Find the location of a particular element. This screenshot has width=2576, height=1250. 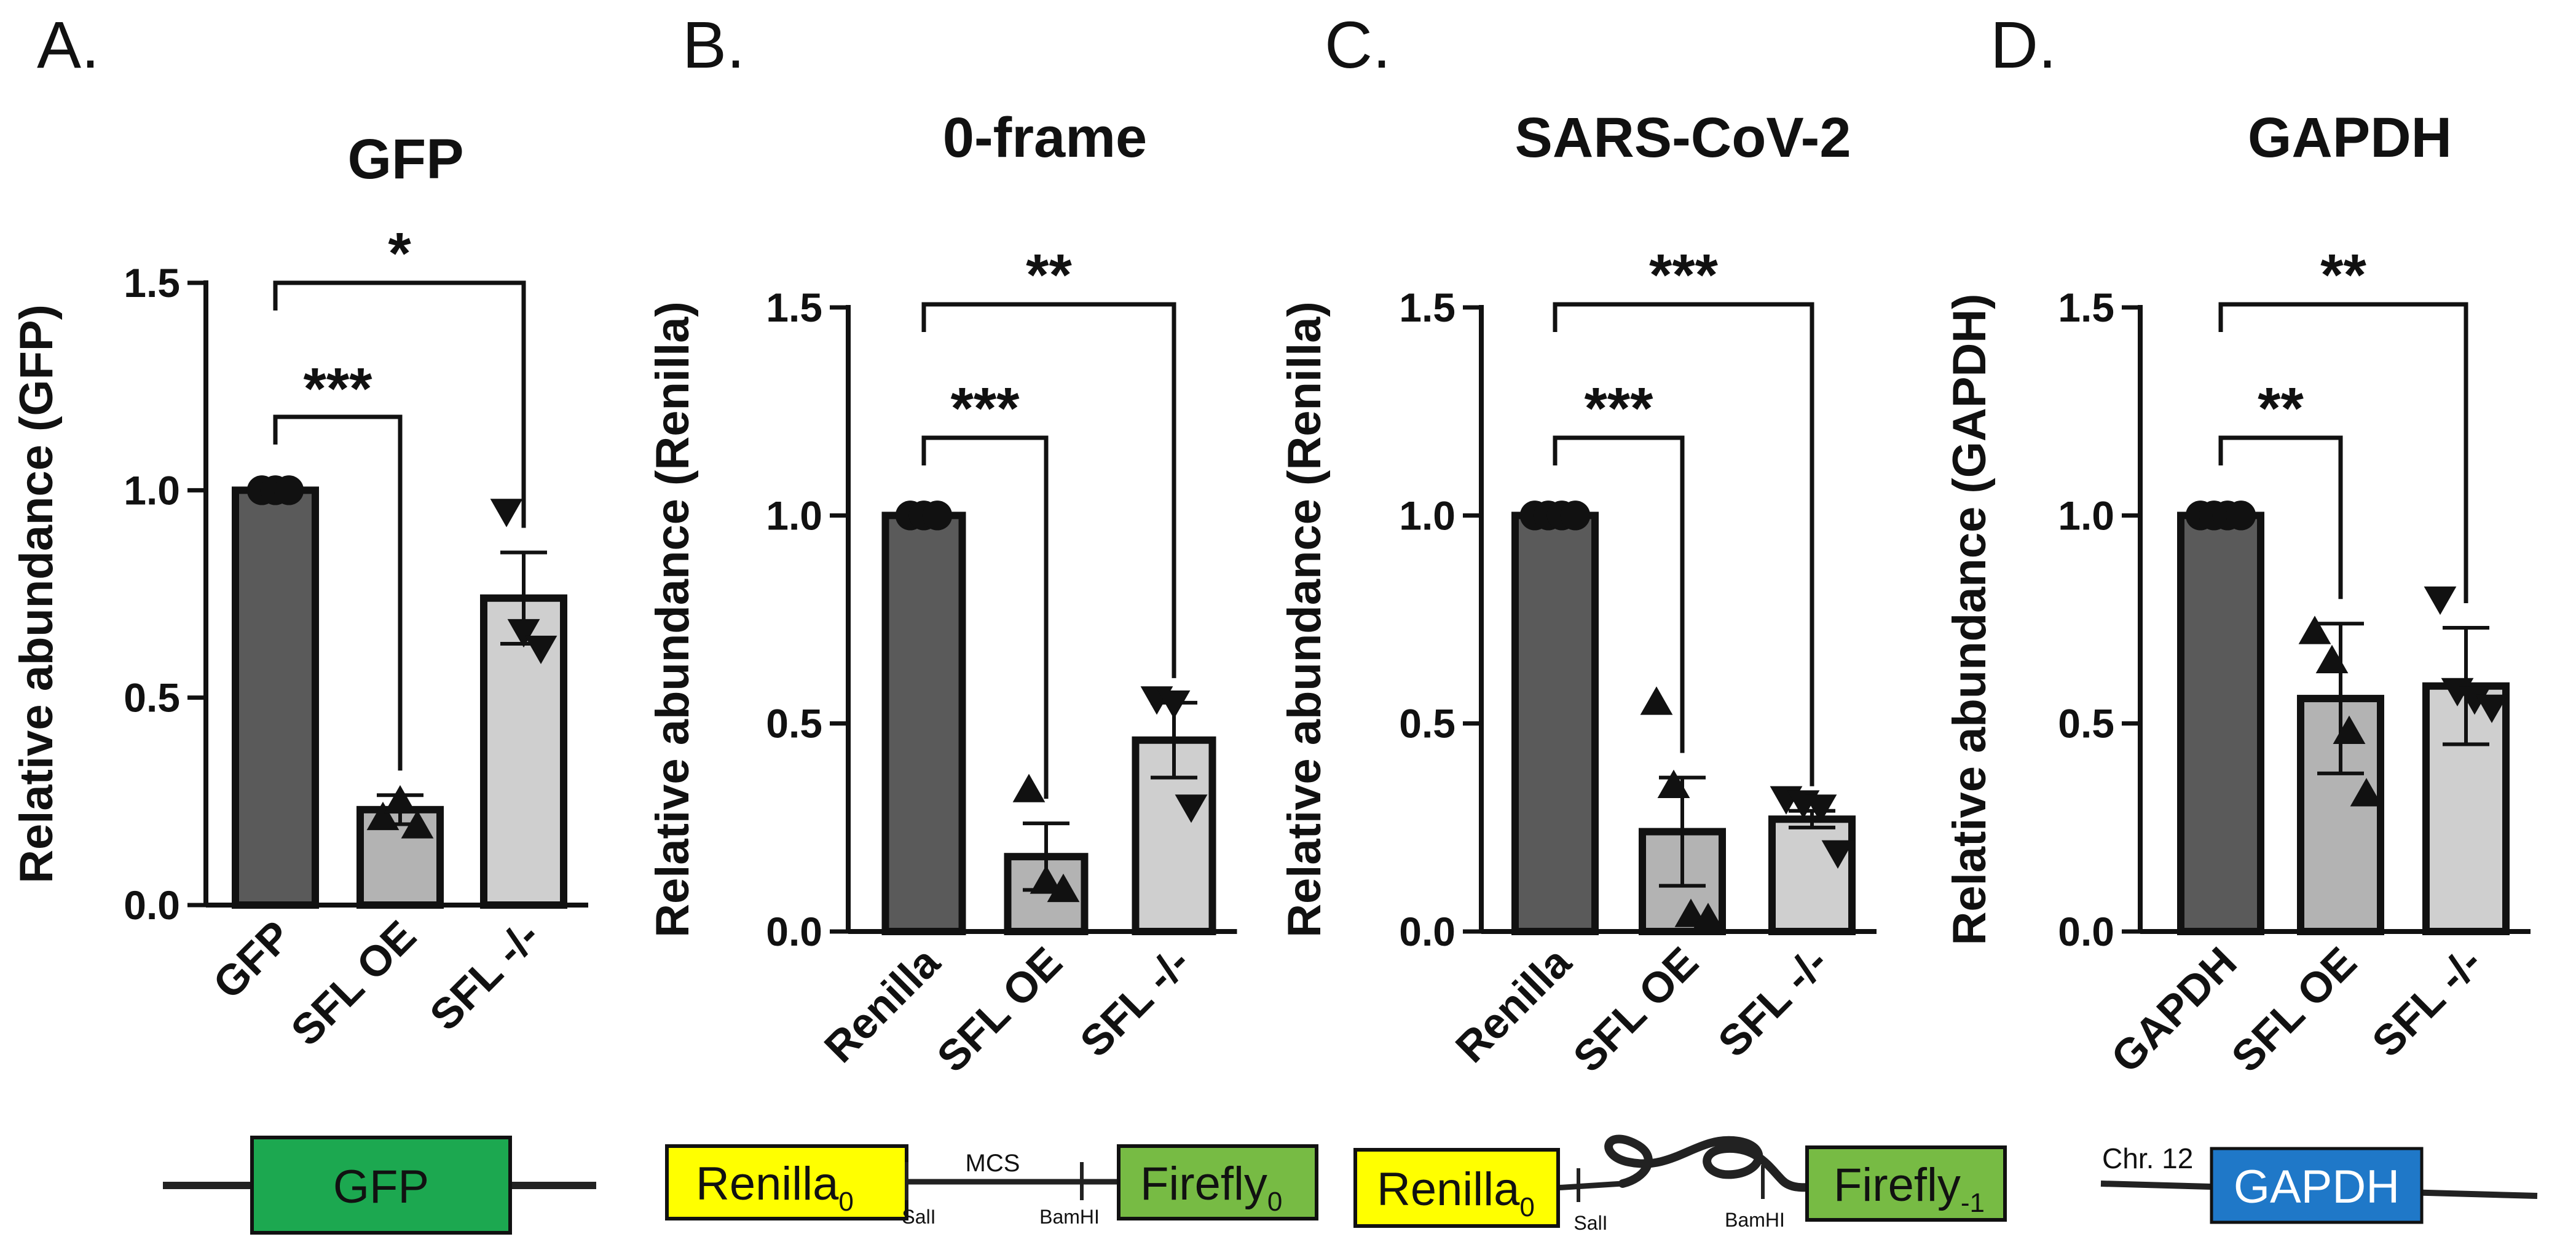

firefly-b-text: Firefly is located at coordinates (1203, 1184).